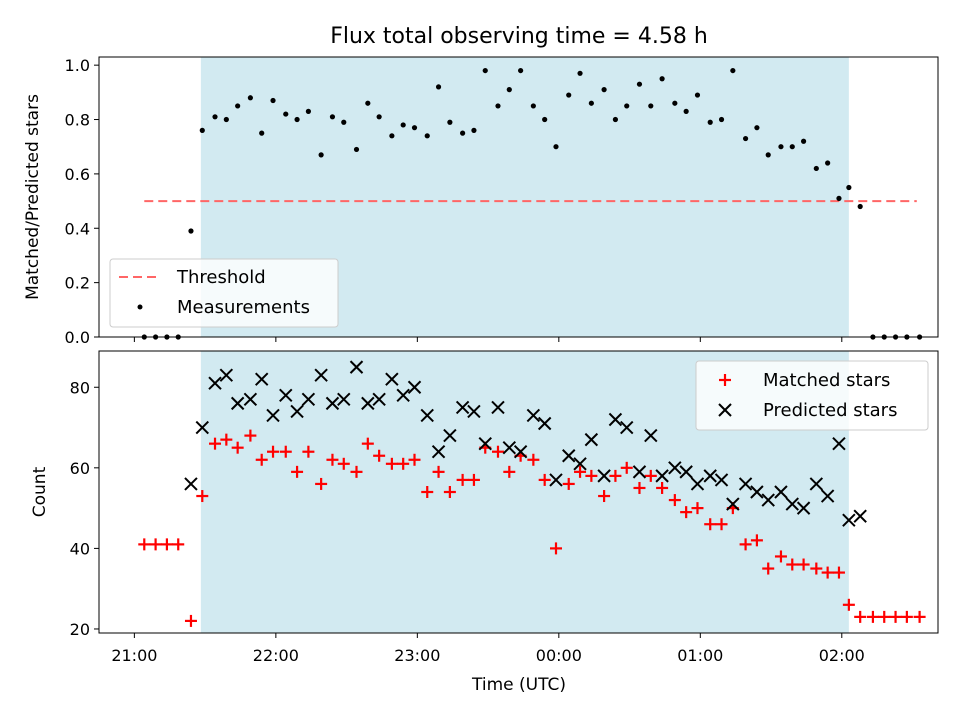 This screenshot has width=960, height=720. Describe the element at coordinates (77, 65) in the screenshot. I see `y-tick-label: 1.0` at that location.